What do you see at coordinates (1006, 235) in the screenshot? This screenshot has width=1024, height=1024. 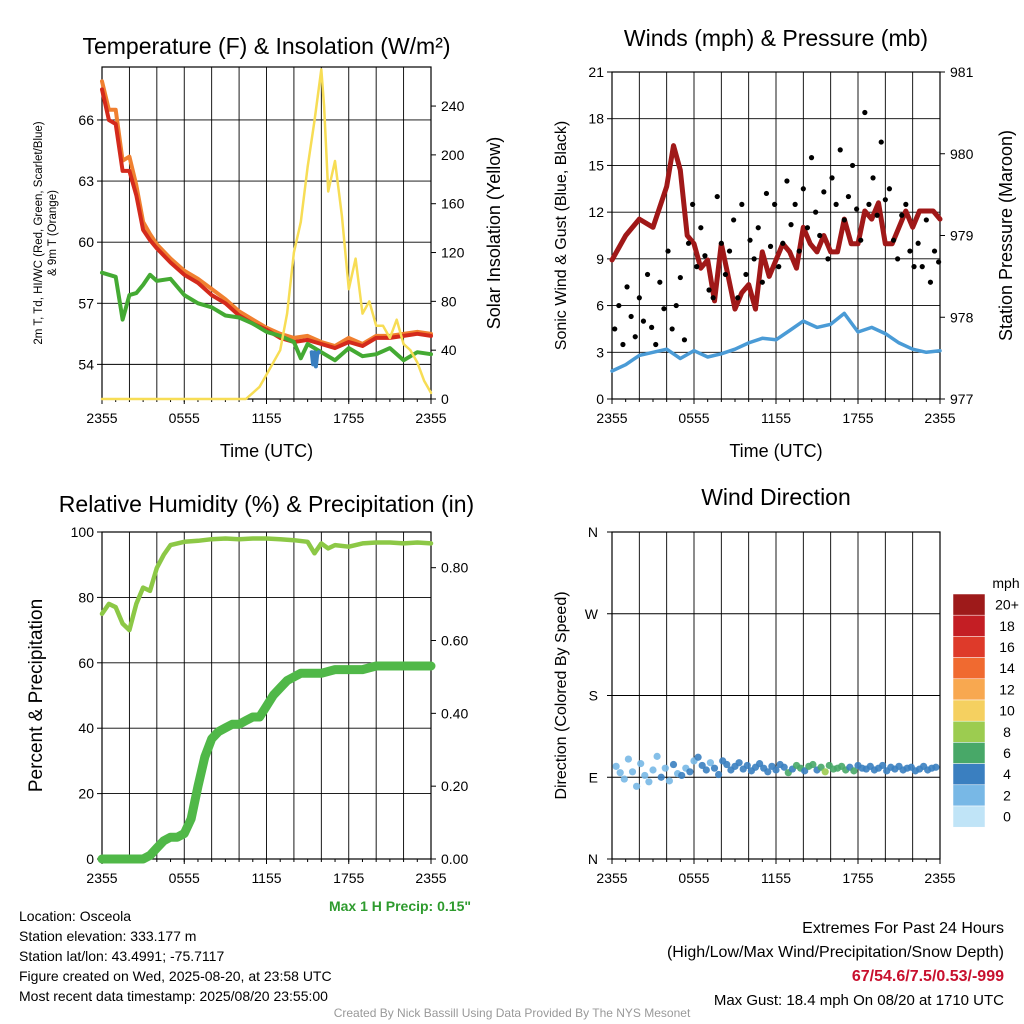 I see `y2-axis-label: Station Pressure (Maroon)` at bounding box center [1006, 235].